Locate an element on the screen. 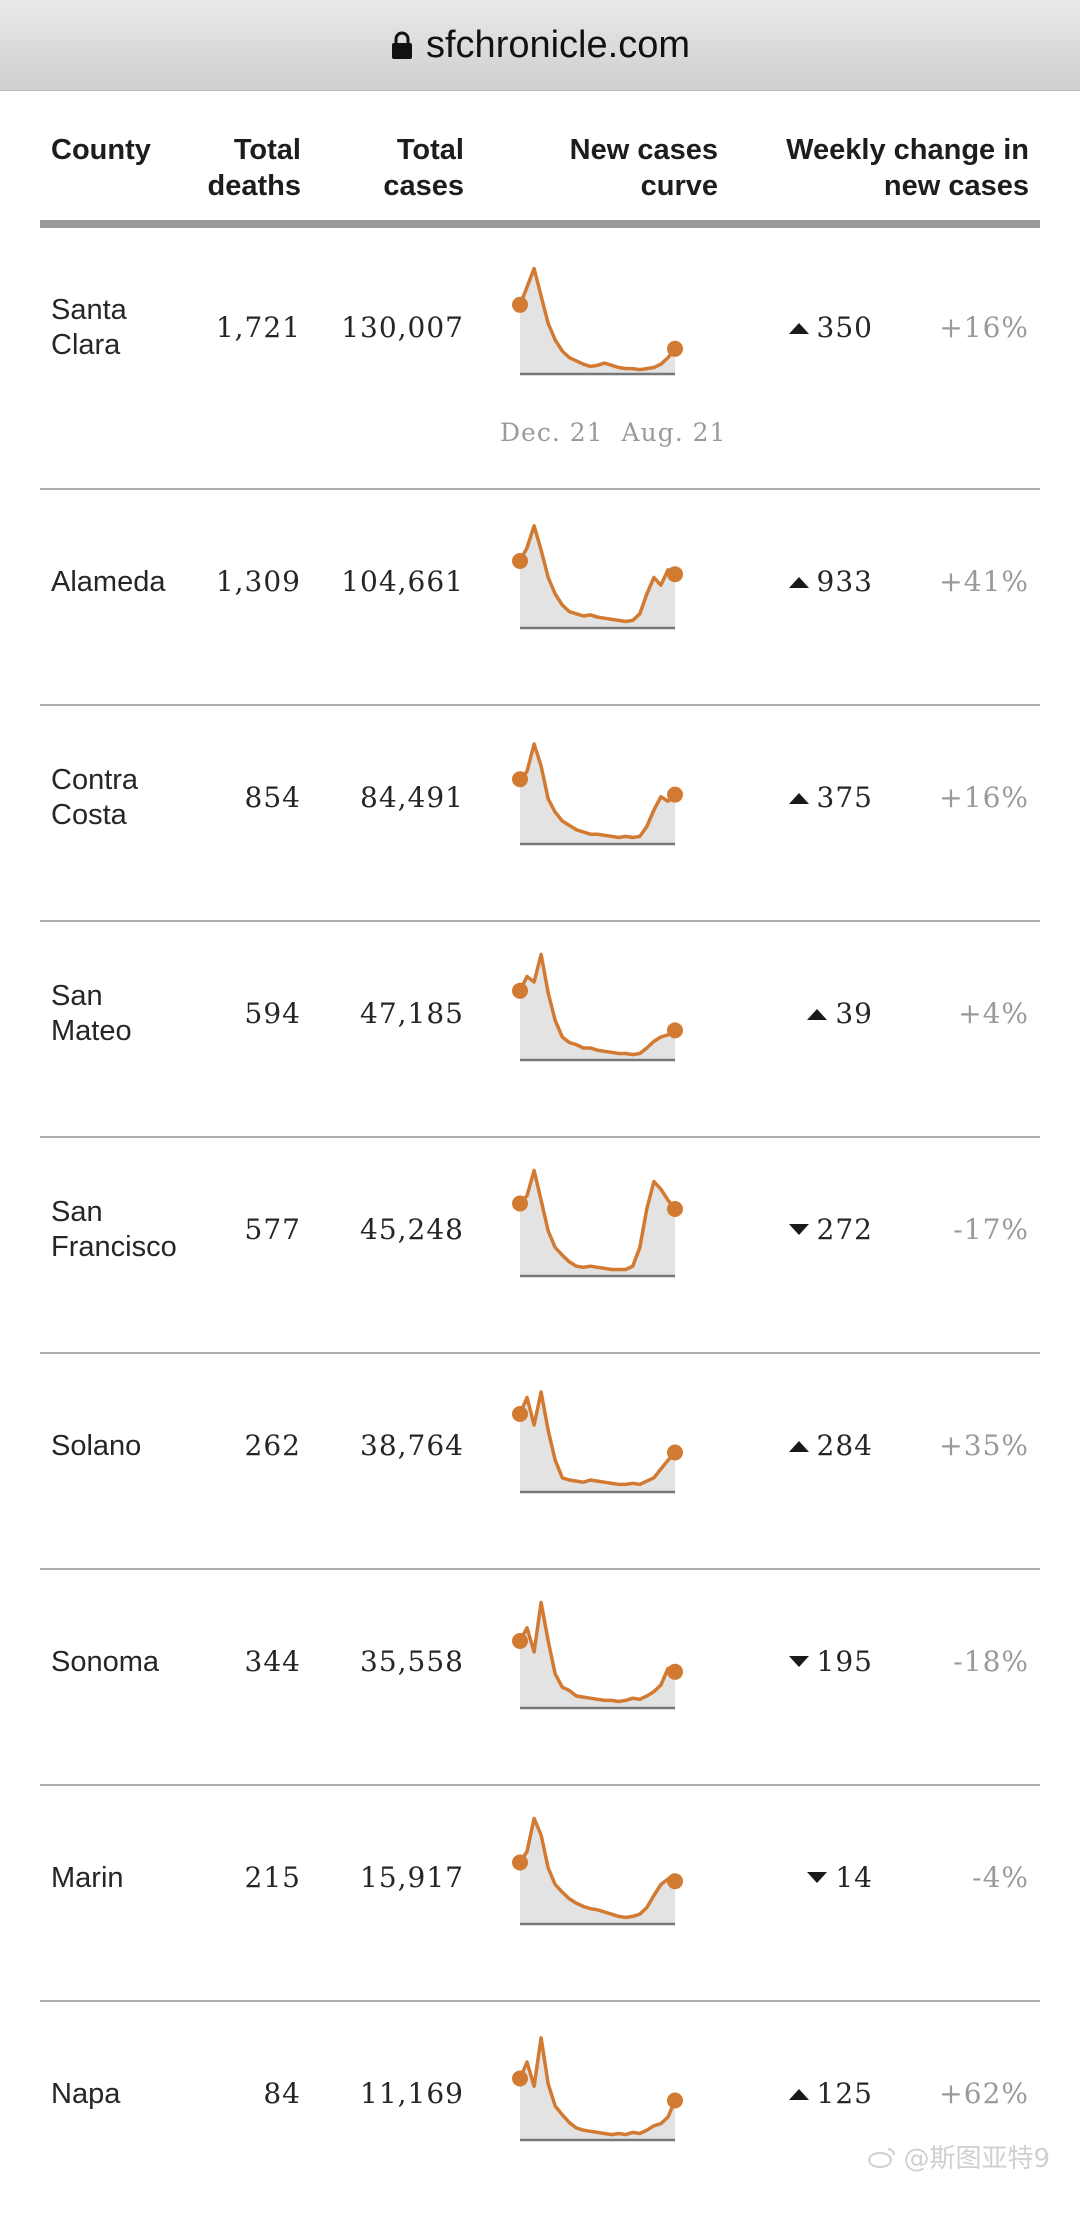  county-name: Contra Costa is located at coordinates (95, 797).